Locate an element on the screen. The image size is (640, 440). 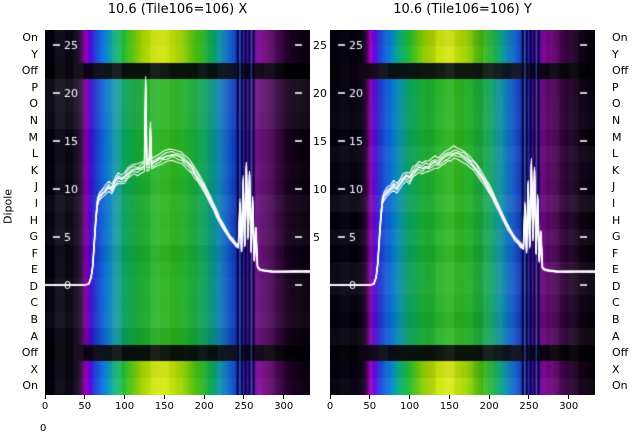
overlay-tick-label: 25 is located at coordinates (320, 45).